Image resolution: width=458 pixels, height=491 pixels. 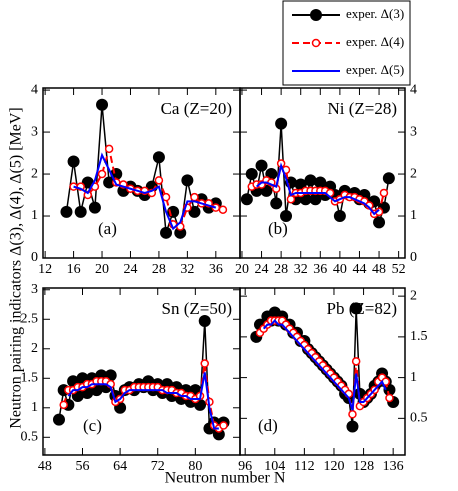 What do you see at coordinates (107, 228) in the screenshot?
I see `panel-label: (a)` at bounding box center [107, 228].